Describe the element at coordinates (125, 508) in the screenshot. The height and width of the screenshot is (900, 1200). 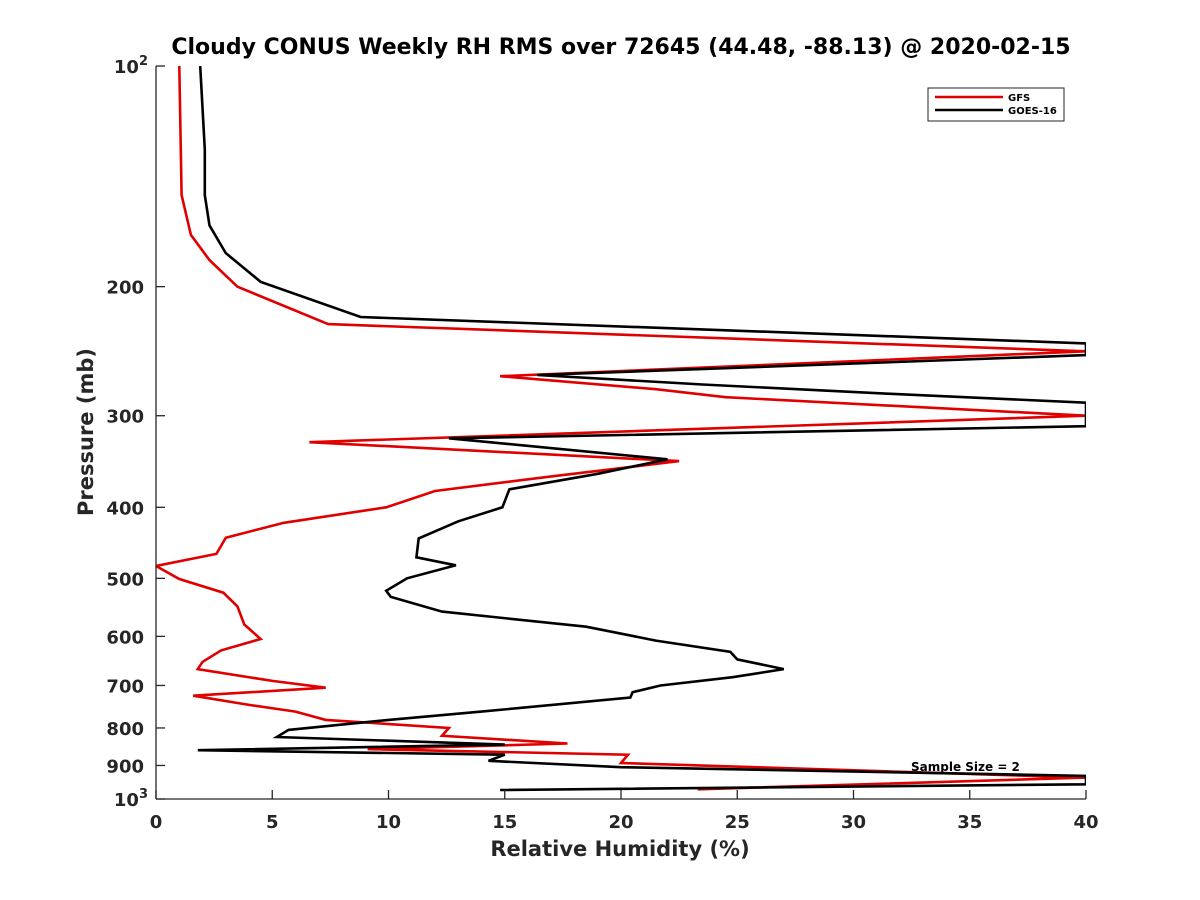
I see `y-tick-label: 400` at that location.